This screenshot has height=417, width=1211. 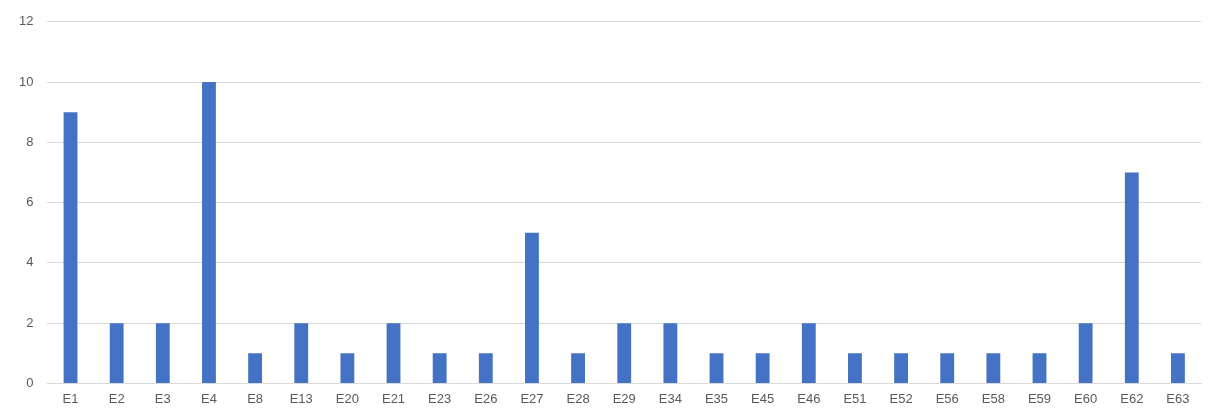 I want to click on x-tick-label: E23, so click(x=440, y=398).